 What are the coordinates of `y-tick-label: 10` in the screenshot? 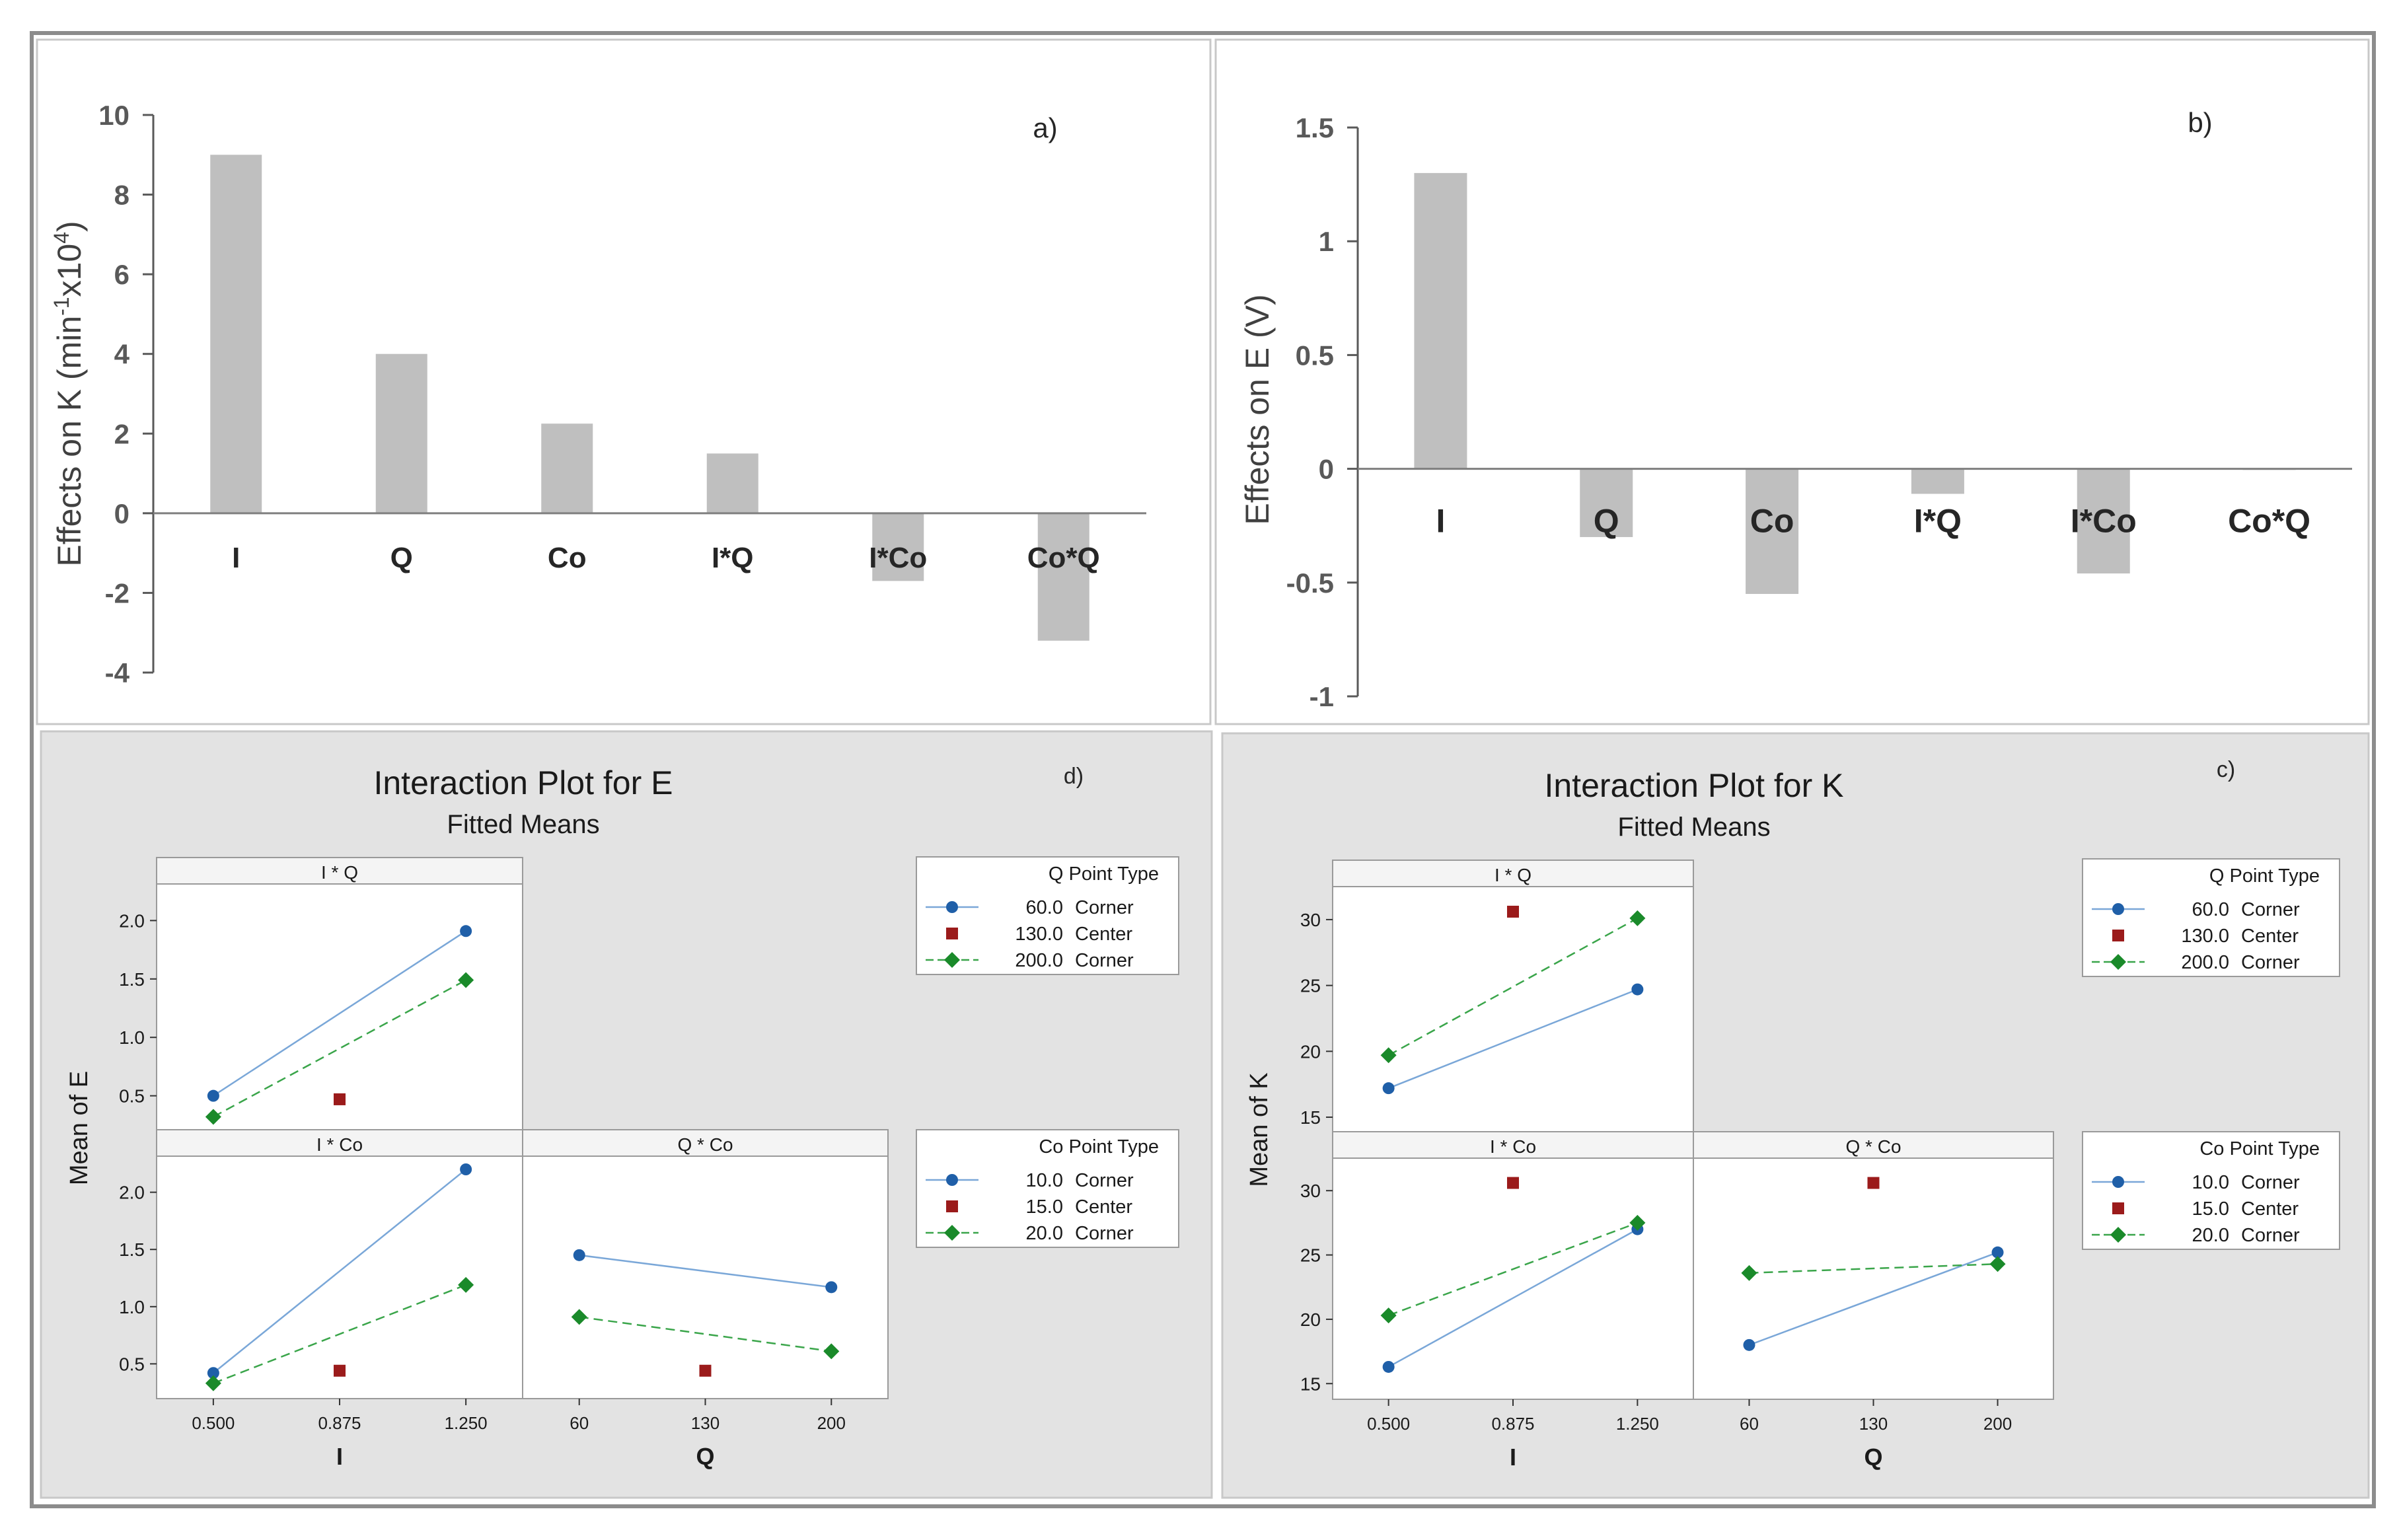 It's located at (113, 116).